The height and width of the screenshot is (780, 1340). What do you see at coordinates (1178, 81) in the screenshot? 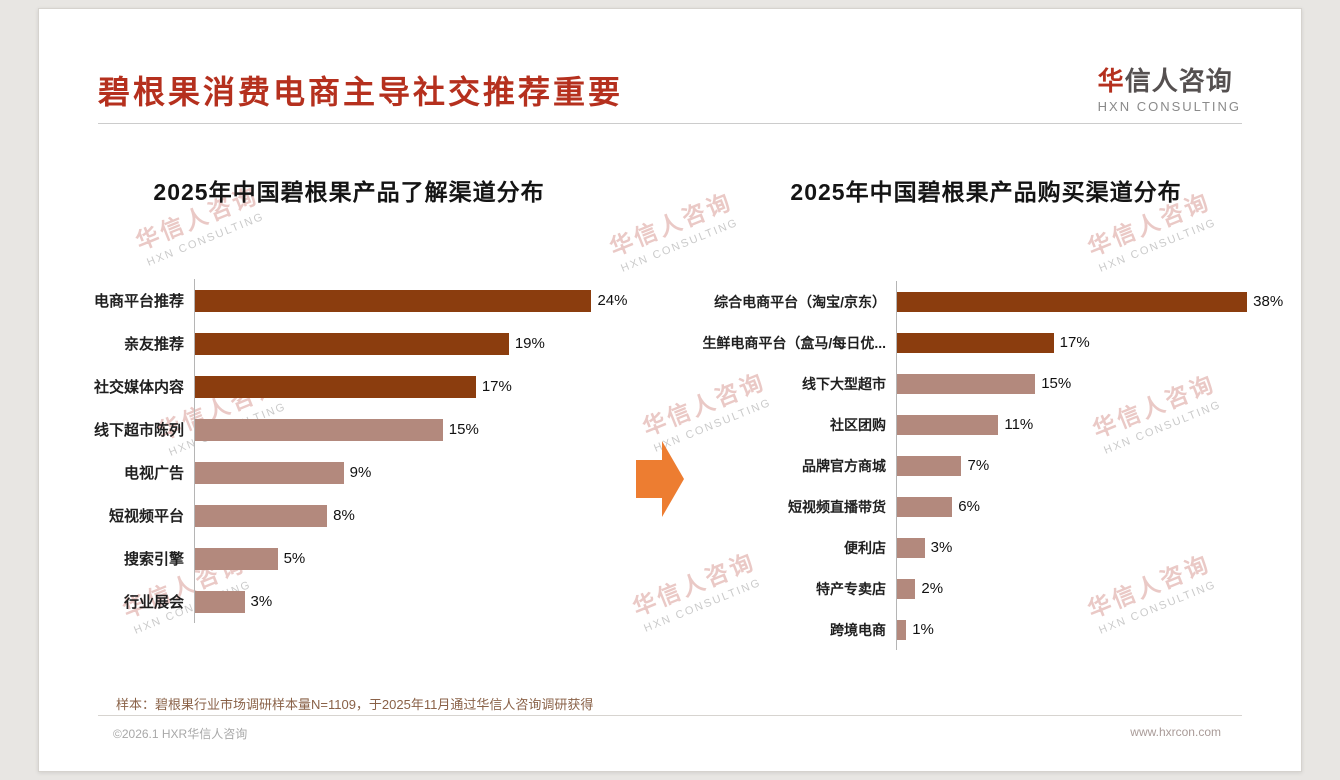
I see `logo-cn-rest: 信人咨询` at bounding box center [1178, 81].